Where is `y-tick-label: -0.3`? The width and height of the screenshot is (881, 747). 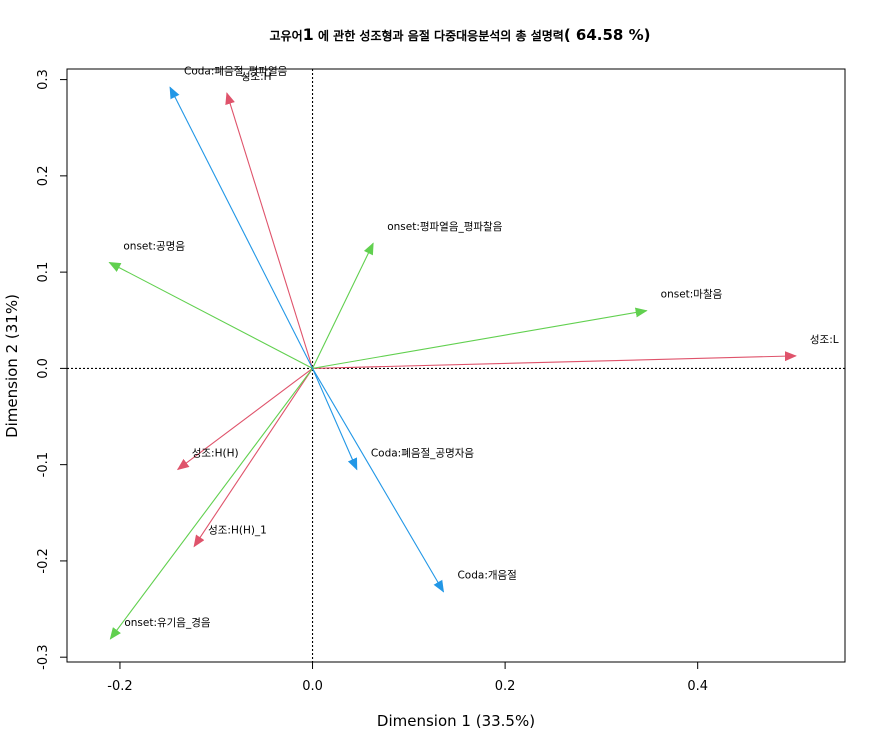 y-tick-label: -0.3 is located at coordinates (43, 656).